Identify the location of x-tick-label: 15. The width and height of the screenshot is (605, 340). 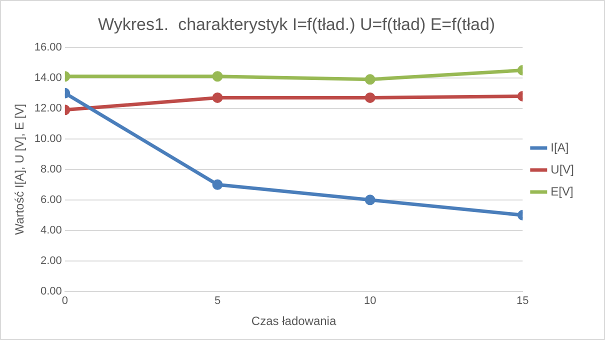
(522, 301).